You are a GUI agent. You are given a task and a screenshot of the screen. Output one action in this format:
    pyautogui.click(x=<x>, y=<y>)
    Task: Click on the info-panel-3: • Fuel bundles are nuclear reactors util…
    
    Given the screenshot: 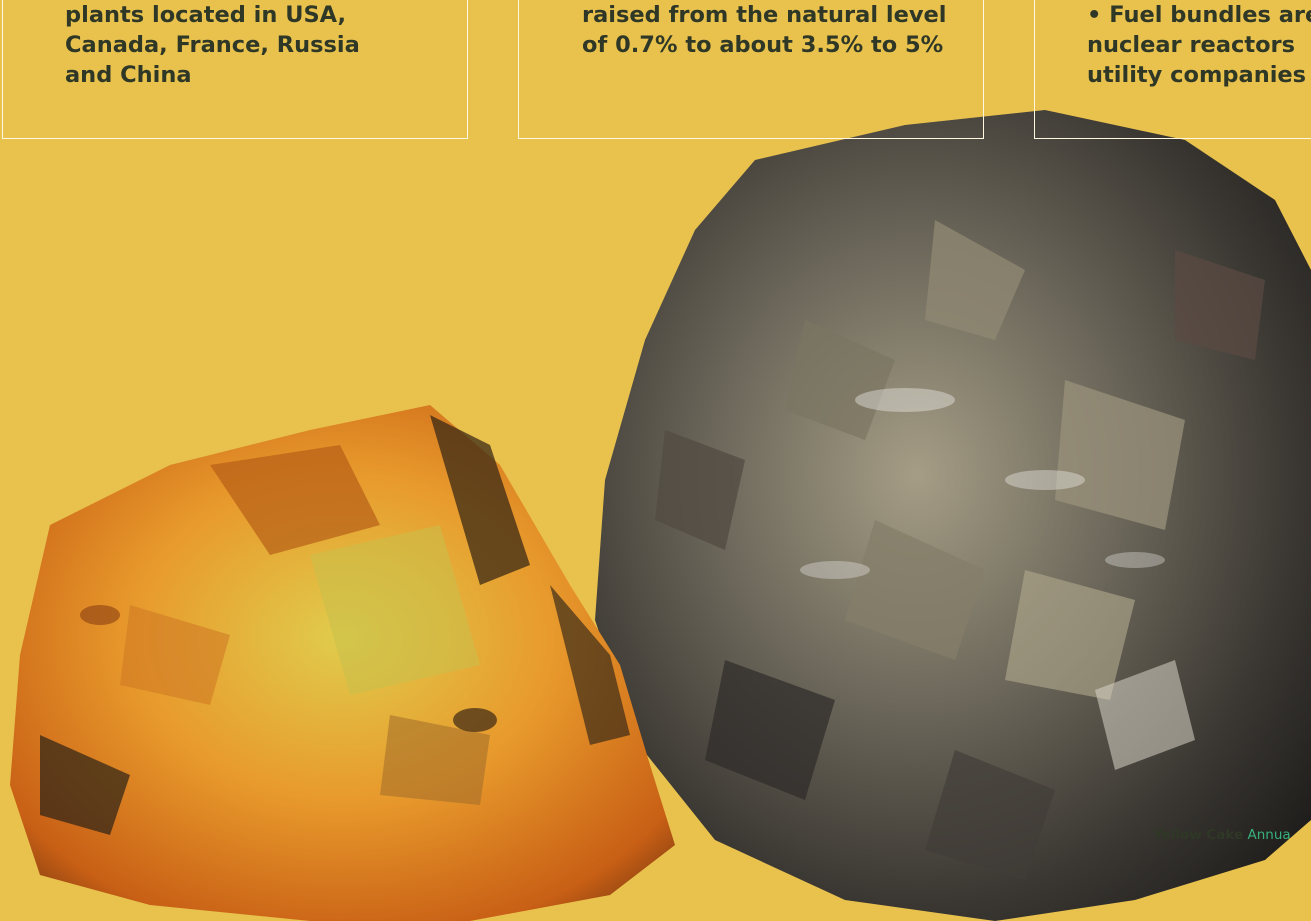 What is the action you would take?
    pyautogui.click(x=1172, y=69)
    